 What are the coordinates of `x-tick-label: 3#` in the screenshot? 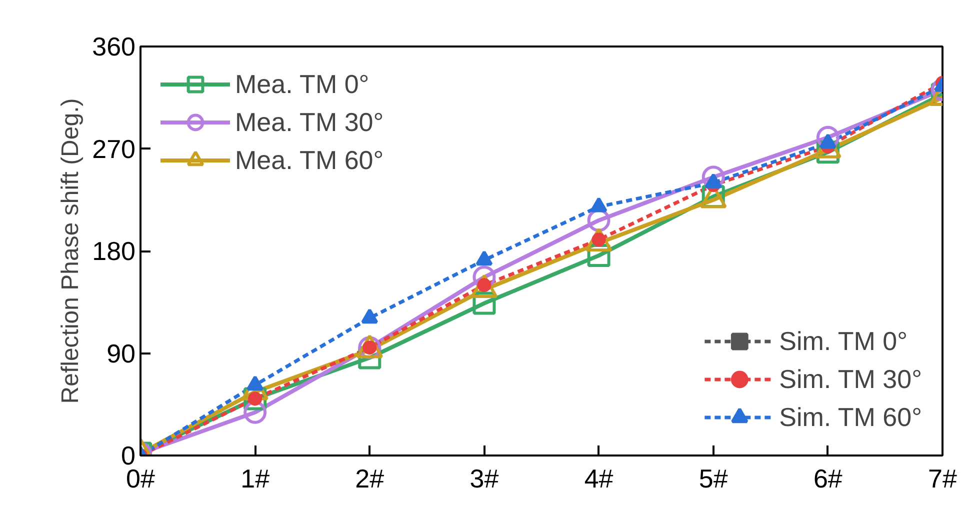 It's located at (485, 479).